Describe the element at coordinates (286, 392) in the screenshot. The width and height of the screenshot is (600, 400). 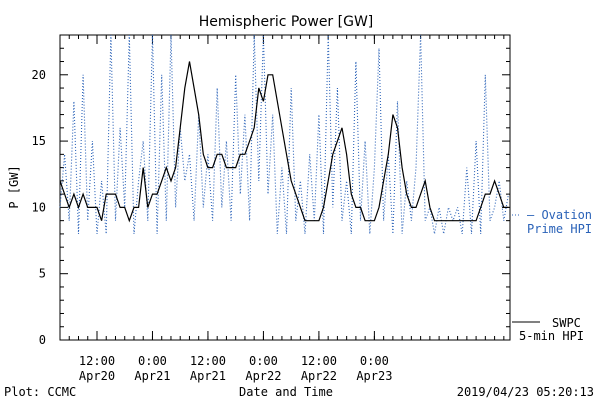
I see `x-axis-label: Date and Time` at that location.